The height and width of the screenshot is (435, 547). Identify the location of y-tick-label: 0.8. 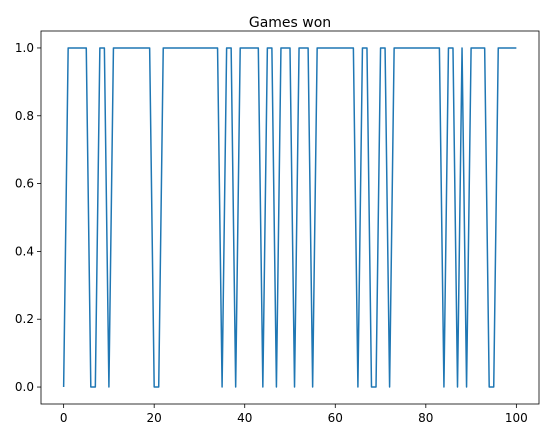
(24, 116).